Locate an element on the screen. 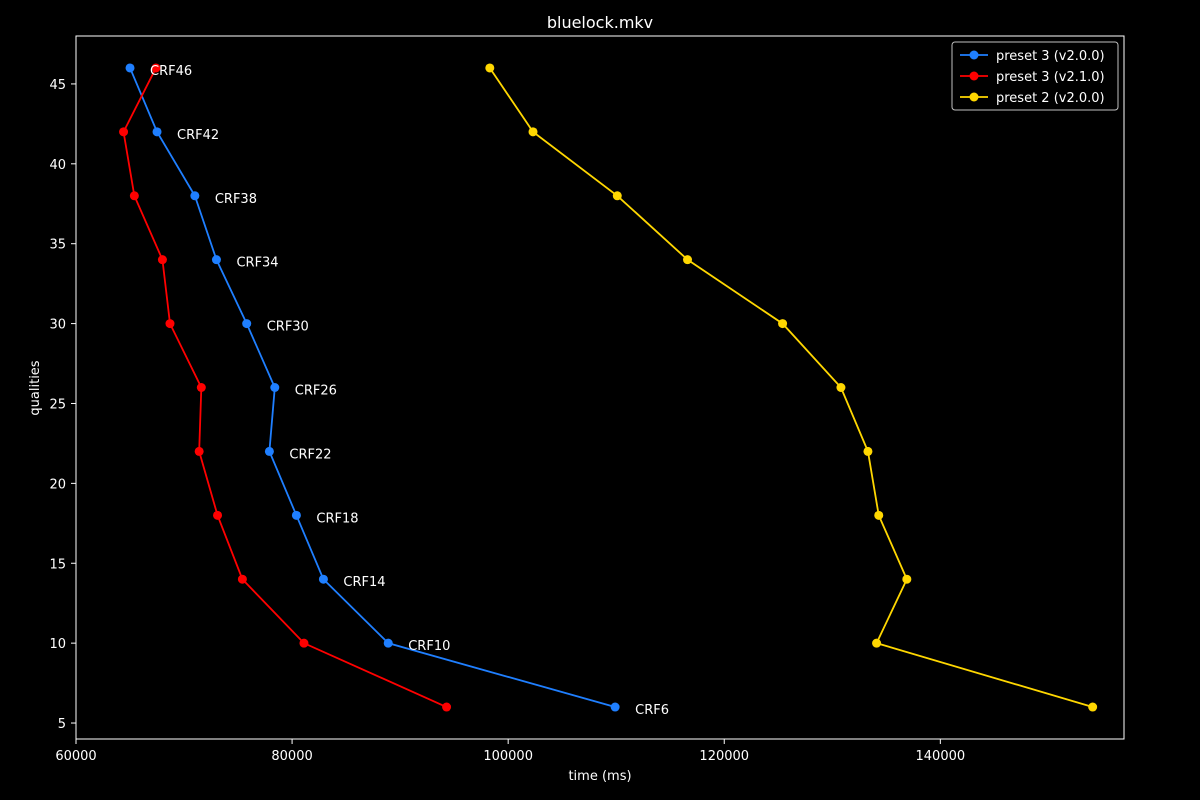  x-tick-label: 120000 is located at coordinates (724, 756).